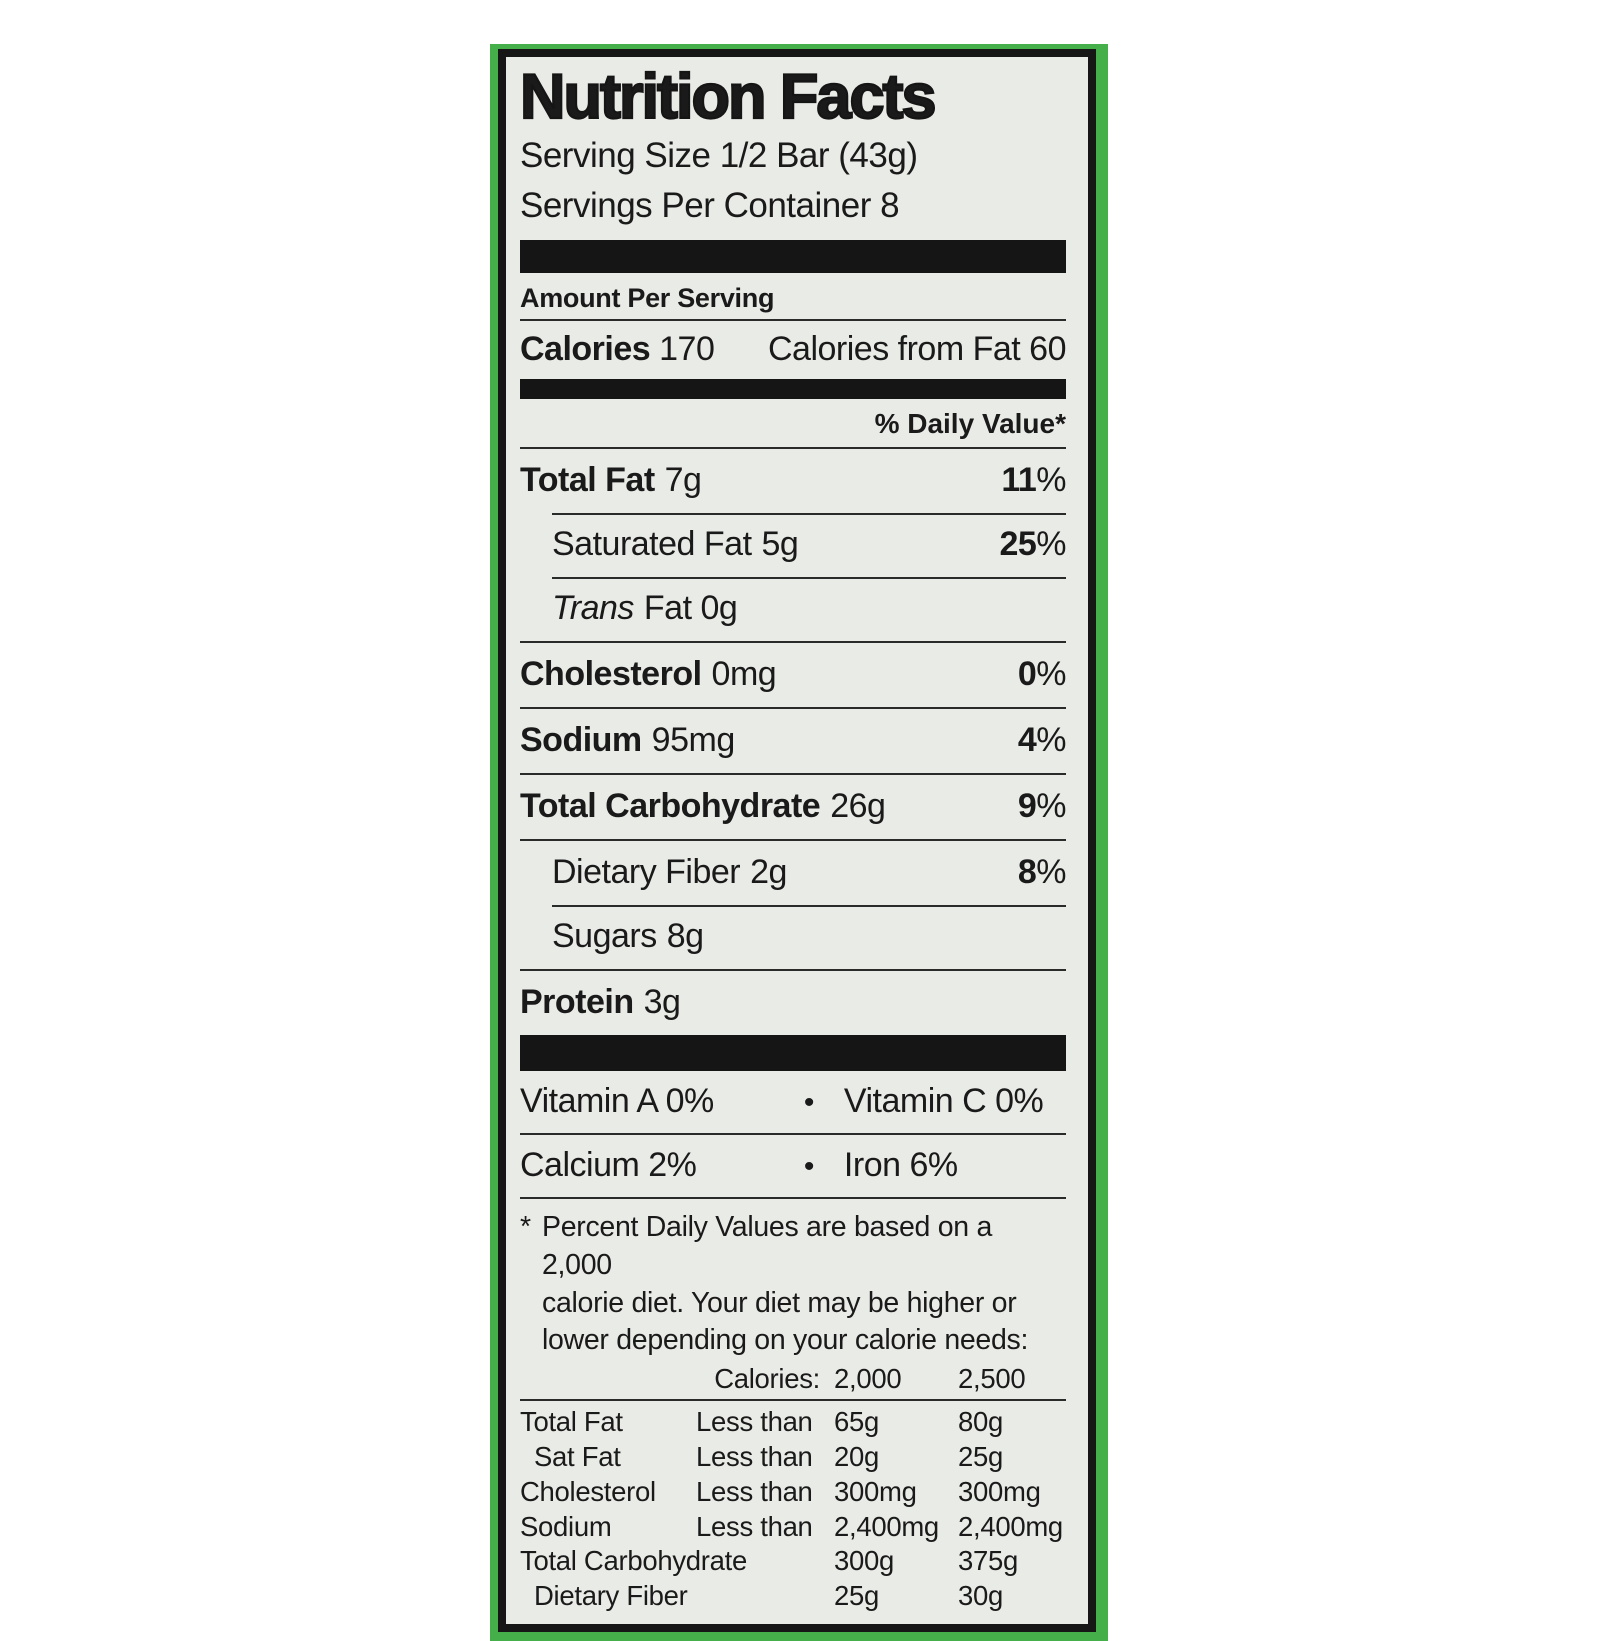 This screenshot has height=1641, width=1600. Describe the element at coordinates (1033, 480) in the screenshot. I see `nutrient-daily-value: 11%` at that location.